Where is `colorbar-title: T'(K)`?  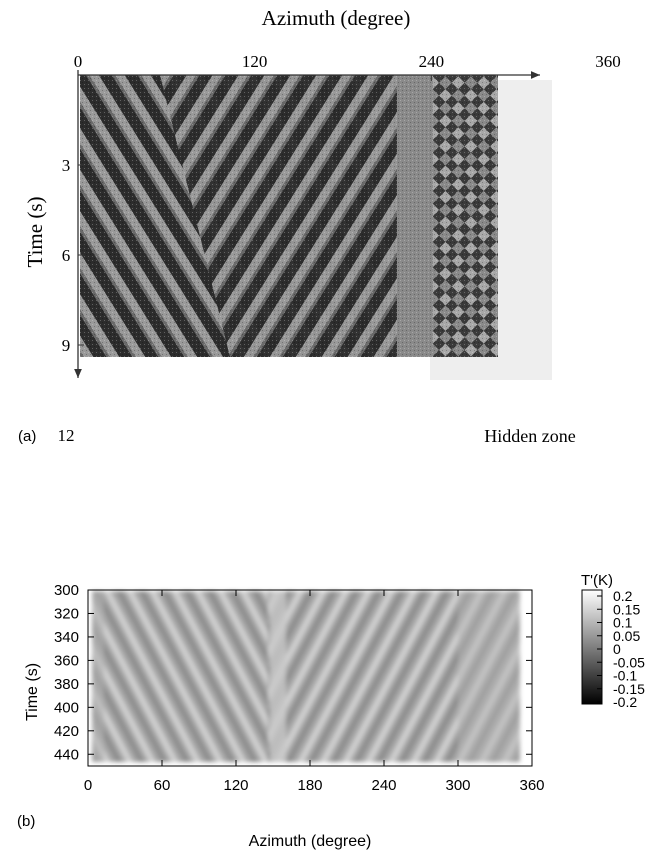
colorbar-title: T'(K) is located at coordinates (597, 580).